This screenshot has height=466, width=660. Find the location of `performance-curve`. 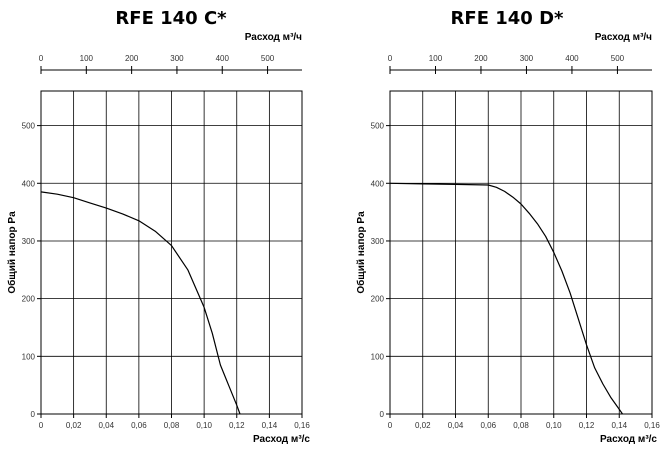

performance-curve is located at coordinates (140, 303).